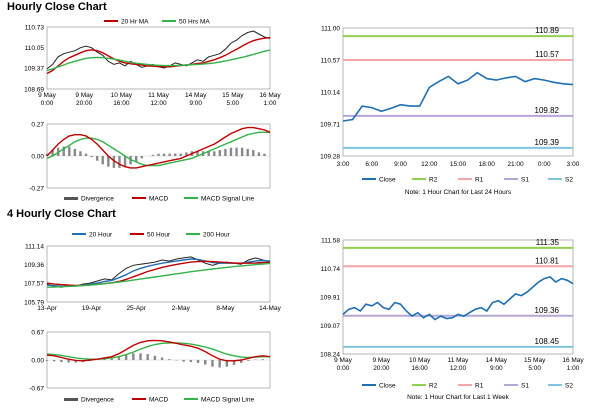 This screenshot has width=600, height=413. I want to click on hourly_levels-legend-3: S1, so click(525, 180).